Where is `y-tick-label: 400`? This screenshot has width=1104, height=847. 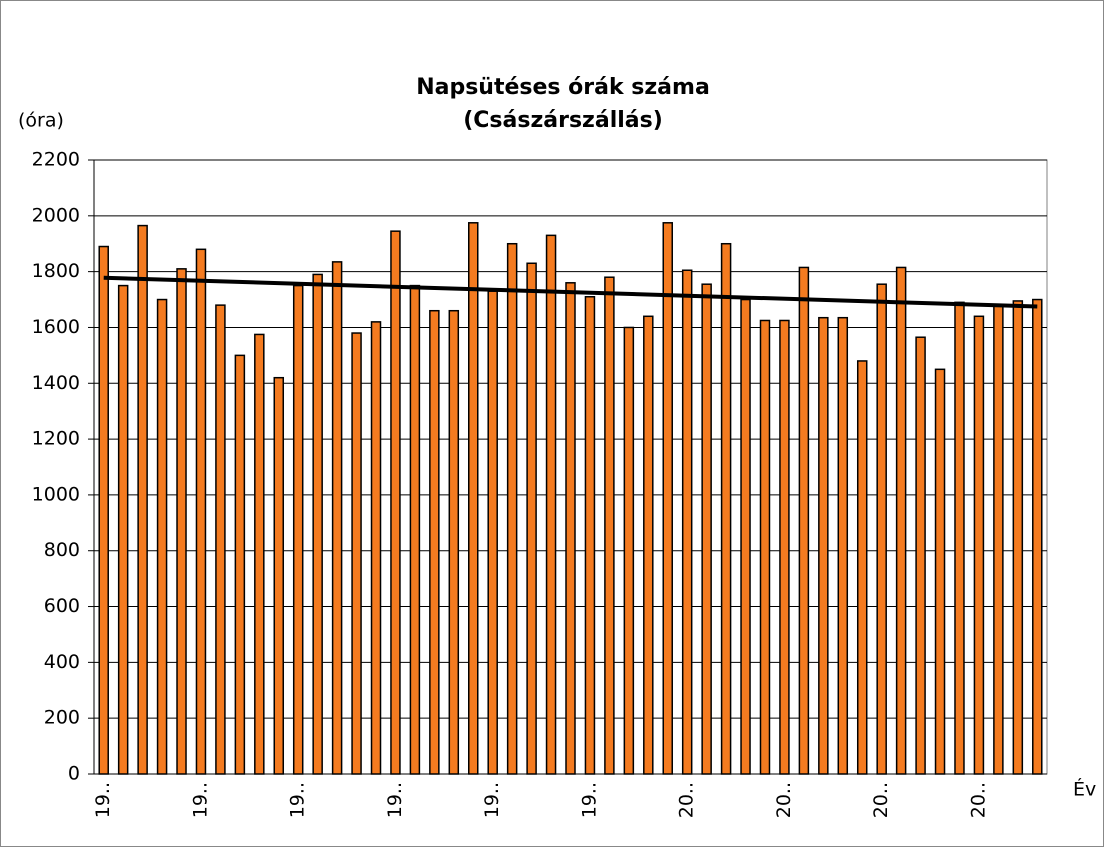
y-tick-label: 400 is located at coordinates (62, 662).